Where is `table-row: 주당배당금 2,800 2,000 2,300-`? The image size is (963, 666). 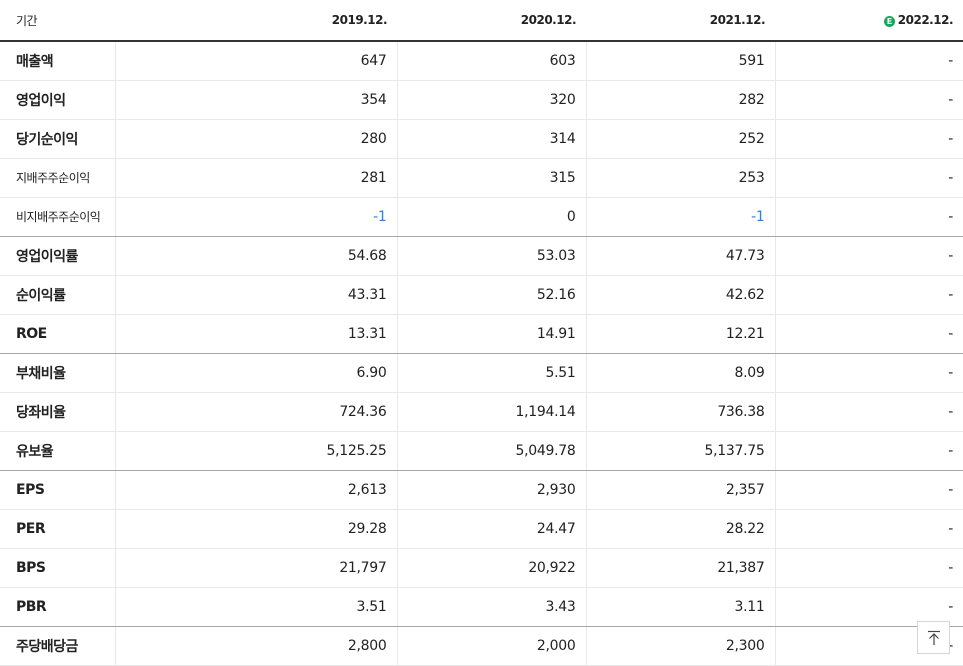
table-row: 주당배당금 2,800 2,000 2,300- is located at coordinates (481, 646).